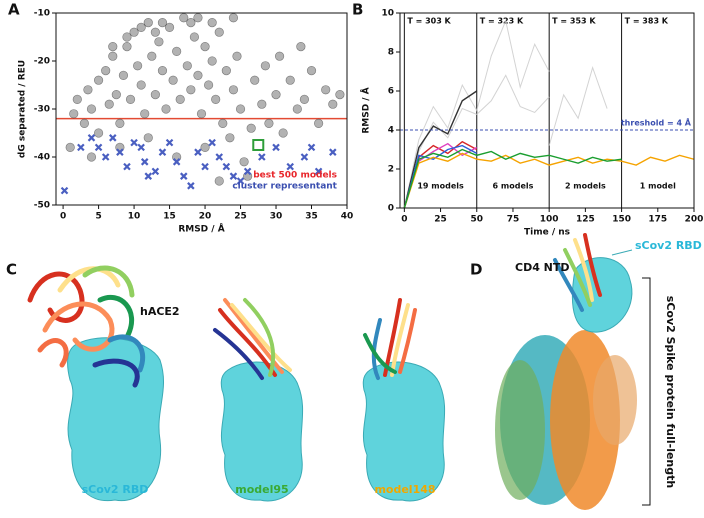  I want to click on phase-count: 2 models, so click(585, 186).